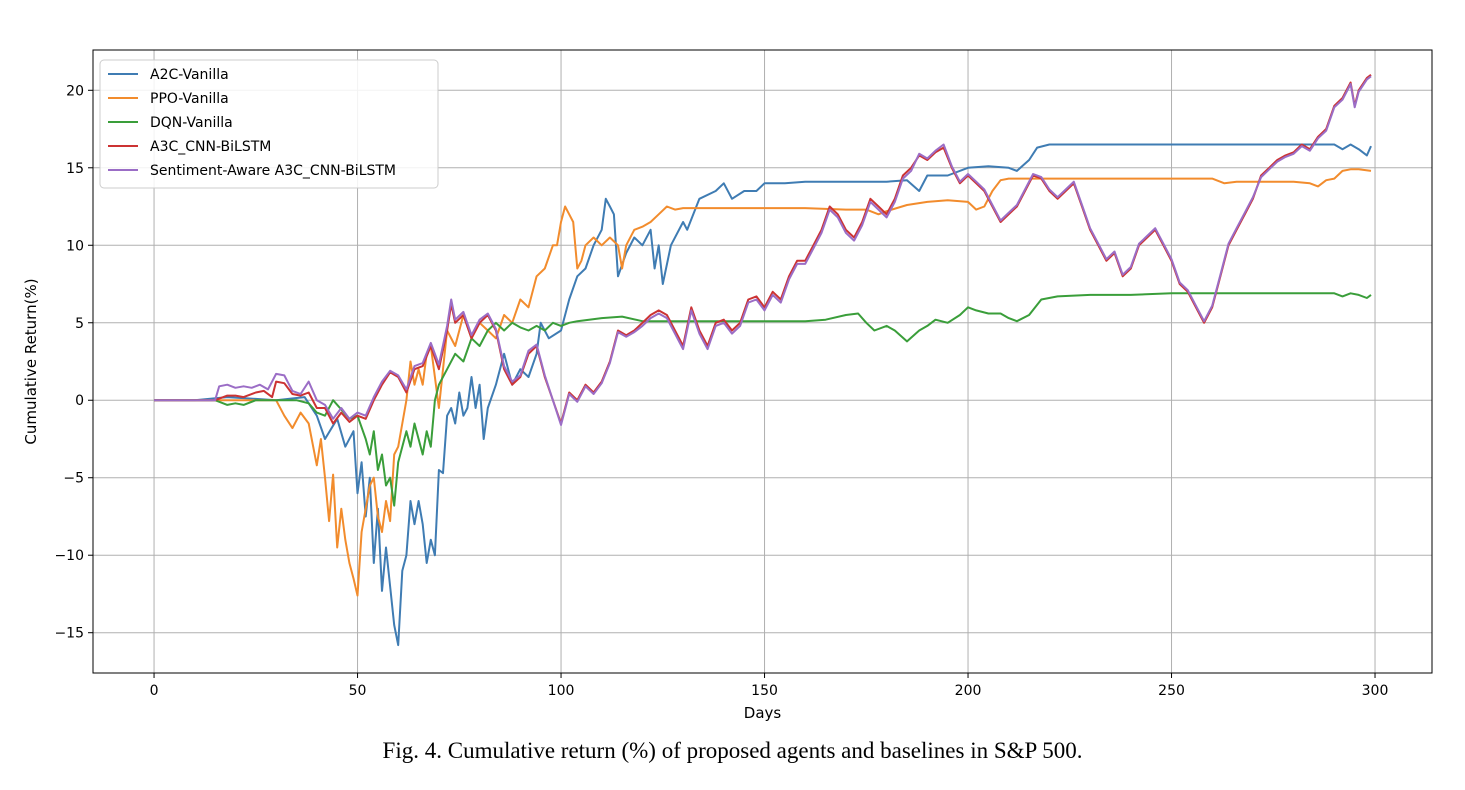 Image resolution: width=1465 pixels, height=790 pixels. I want to click on legend-label: PPO-Vanilla, so click(189, 99).